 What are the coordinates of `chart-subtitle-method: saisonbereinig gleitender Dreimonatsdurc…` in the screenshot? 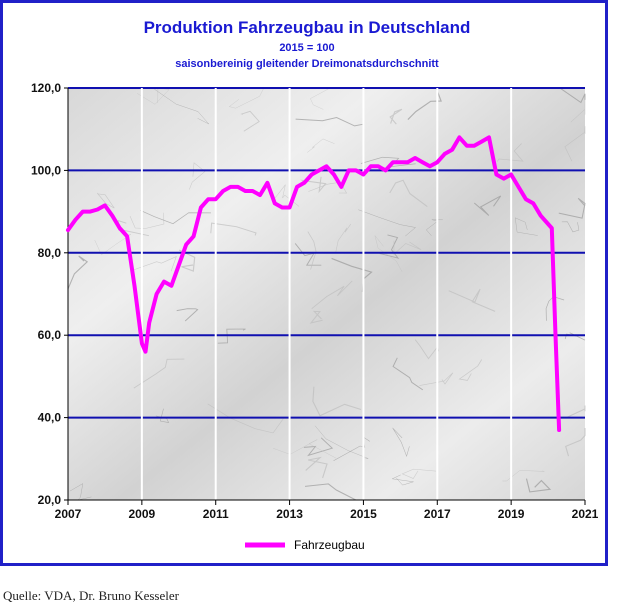 It's located at (307, 64).